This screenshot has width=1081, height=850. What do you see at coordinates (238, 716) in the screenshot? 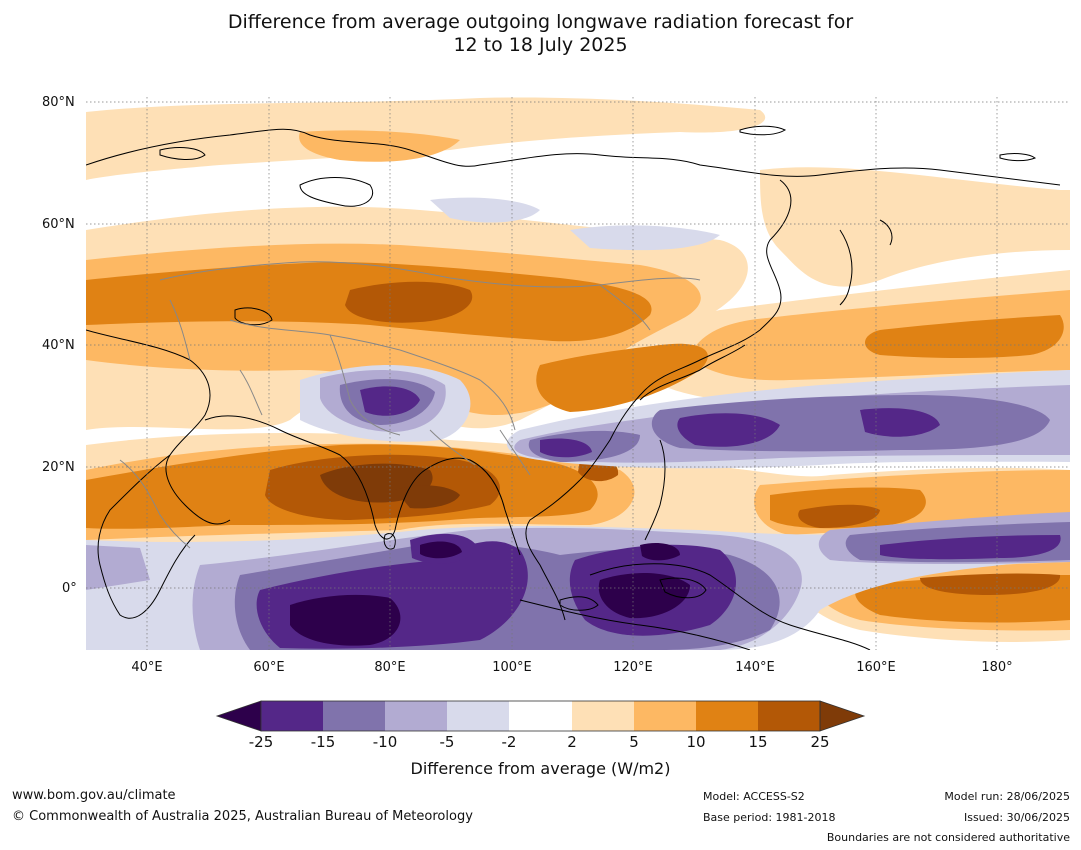
I see `colorbar-extend-low` at bounding box center [238, 716].